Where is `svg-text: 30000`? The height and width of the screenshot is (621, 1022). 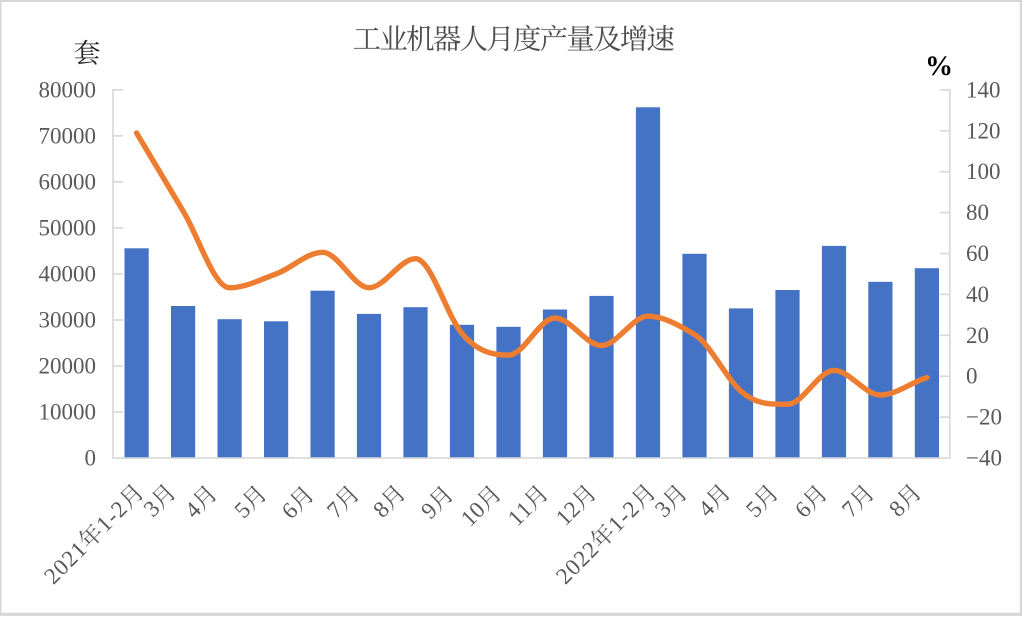 svg-text: 30000 is located at coordinates (68, 320).